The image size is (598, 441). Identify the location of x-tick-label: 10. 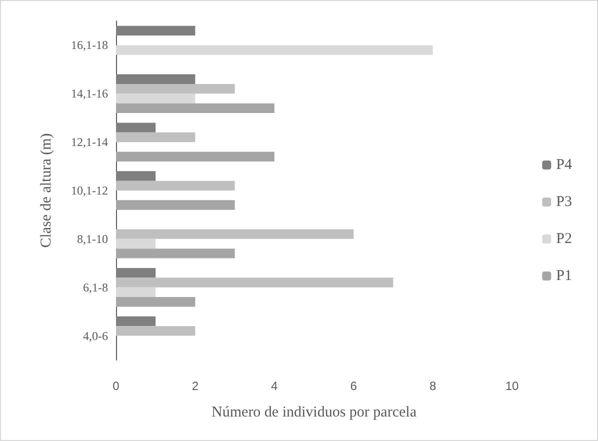
(512, 386).